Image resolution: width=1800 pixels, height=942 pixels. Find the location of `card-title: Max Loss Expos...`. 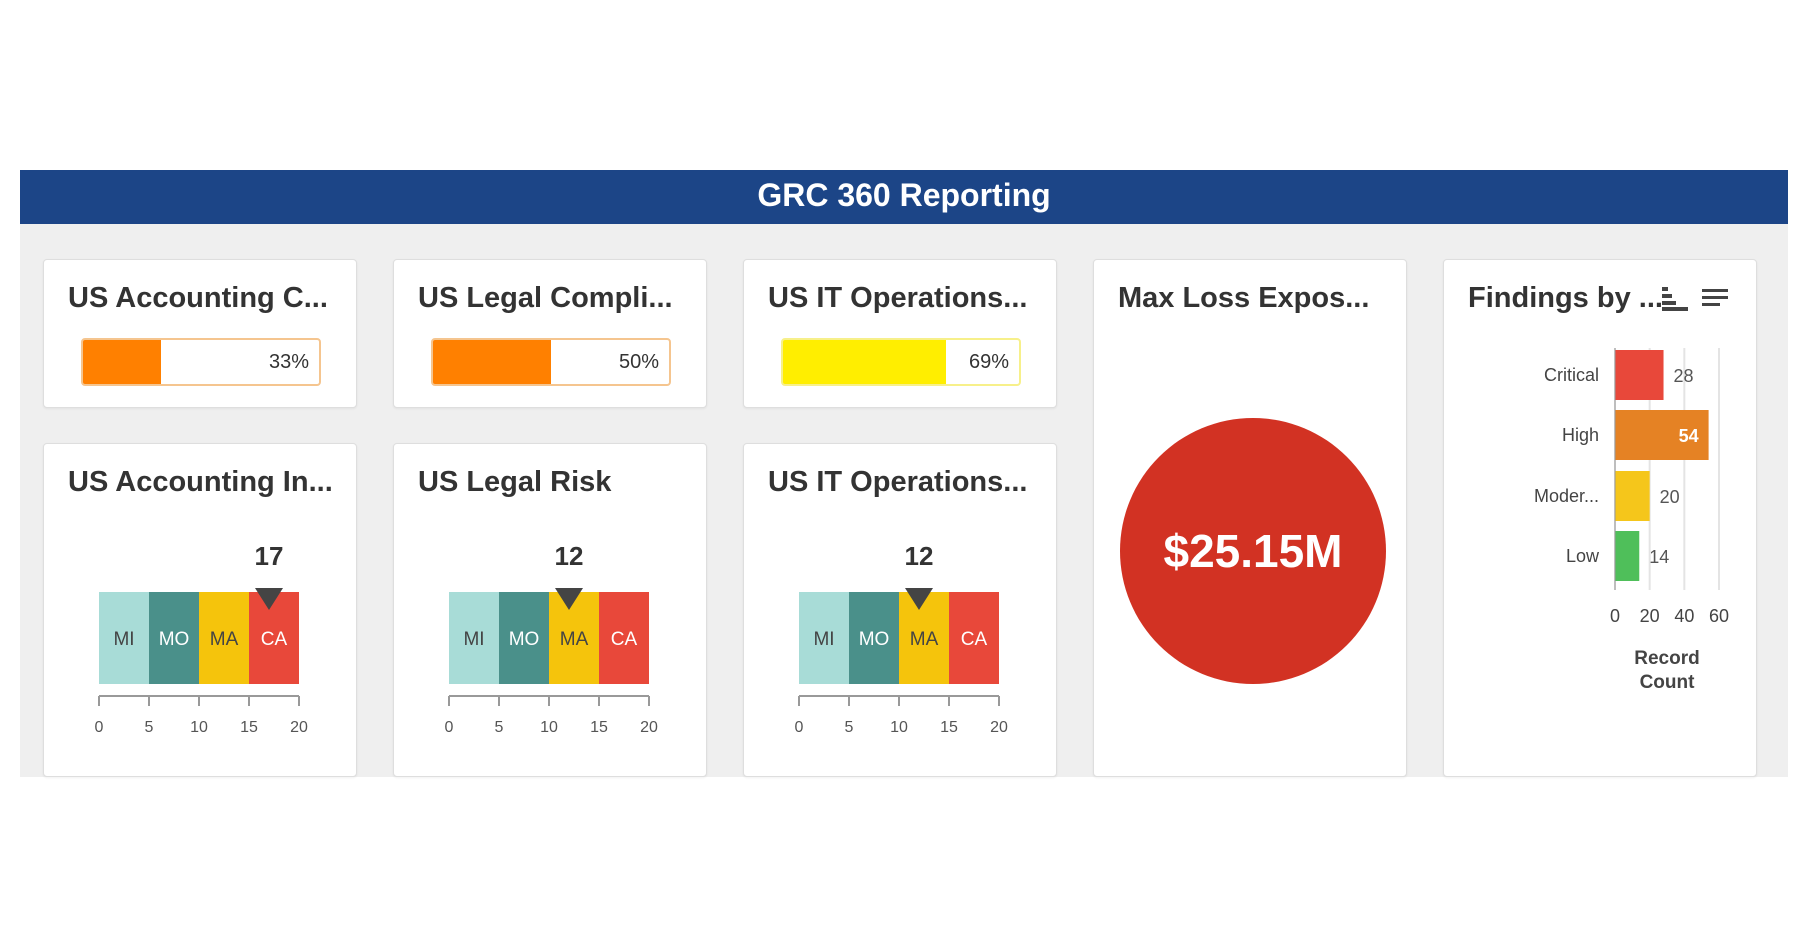

card-title: Max Loss Expos... is located at coordinates (1244, 298).